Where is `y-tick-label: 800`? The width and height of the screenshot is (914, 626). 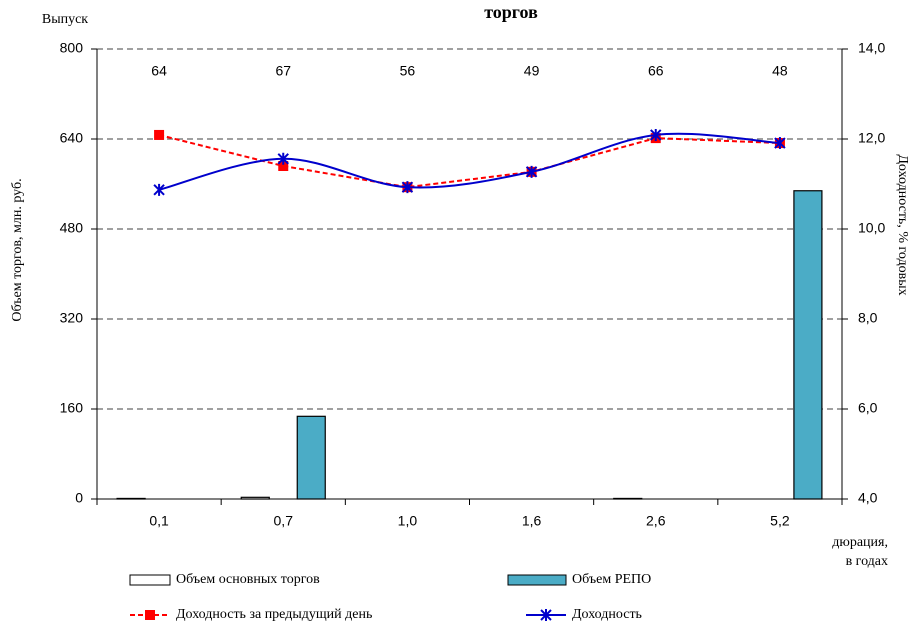
y-tick-label: 800 is located at coordinates (72, 48).